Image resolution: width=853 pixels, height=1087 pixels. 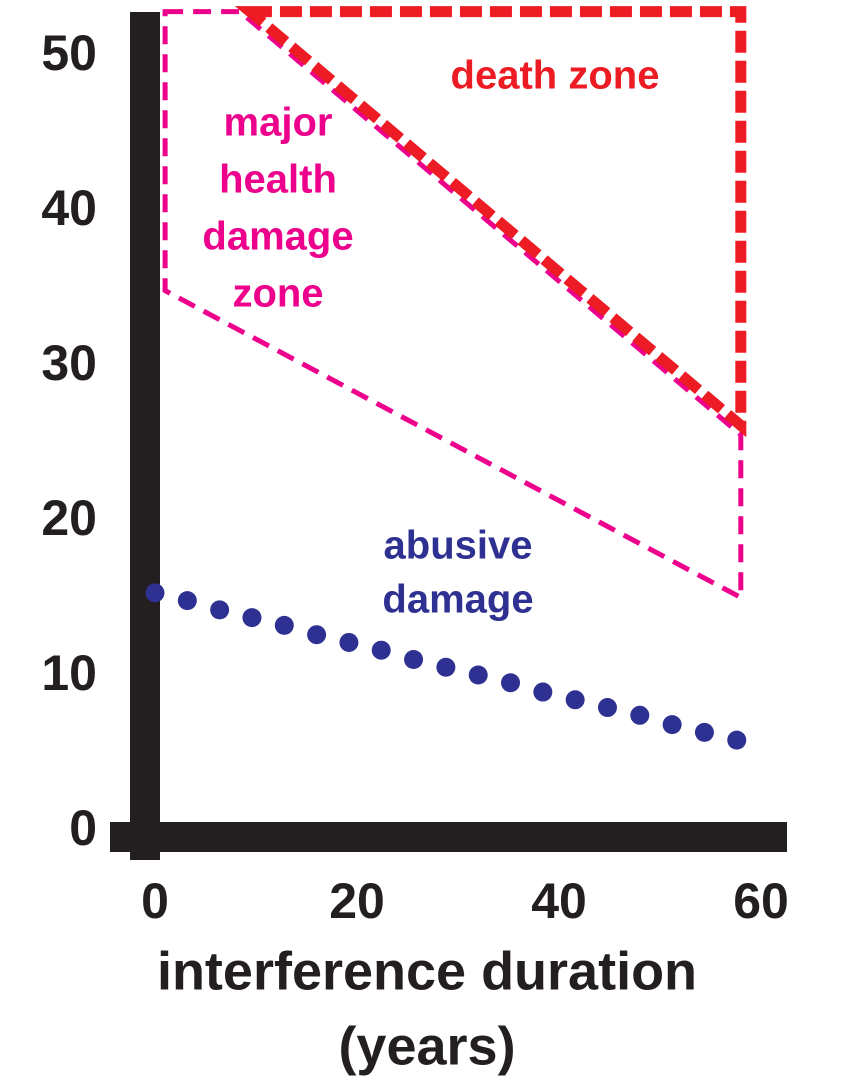 What do you see at coordinates (69, 208) in the screenshot?
I see `y-tick-label: 40` at bounding box center [69, 208].